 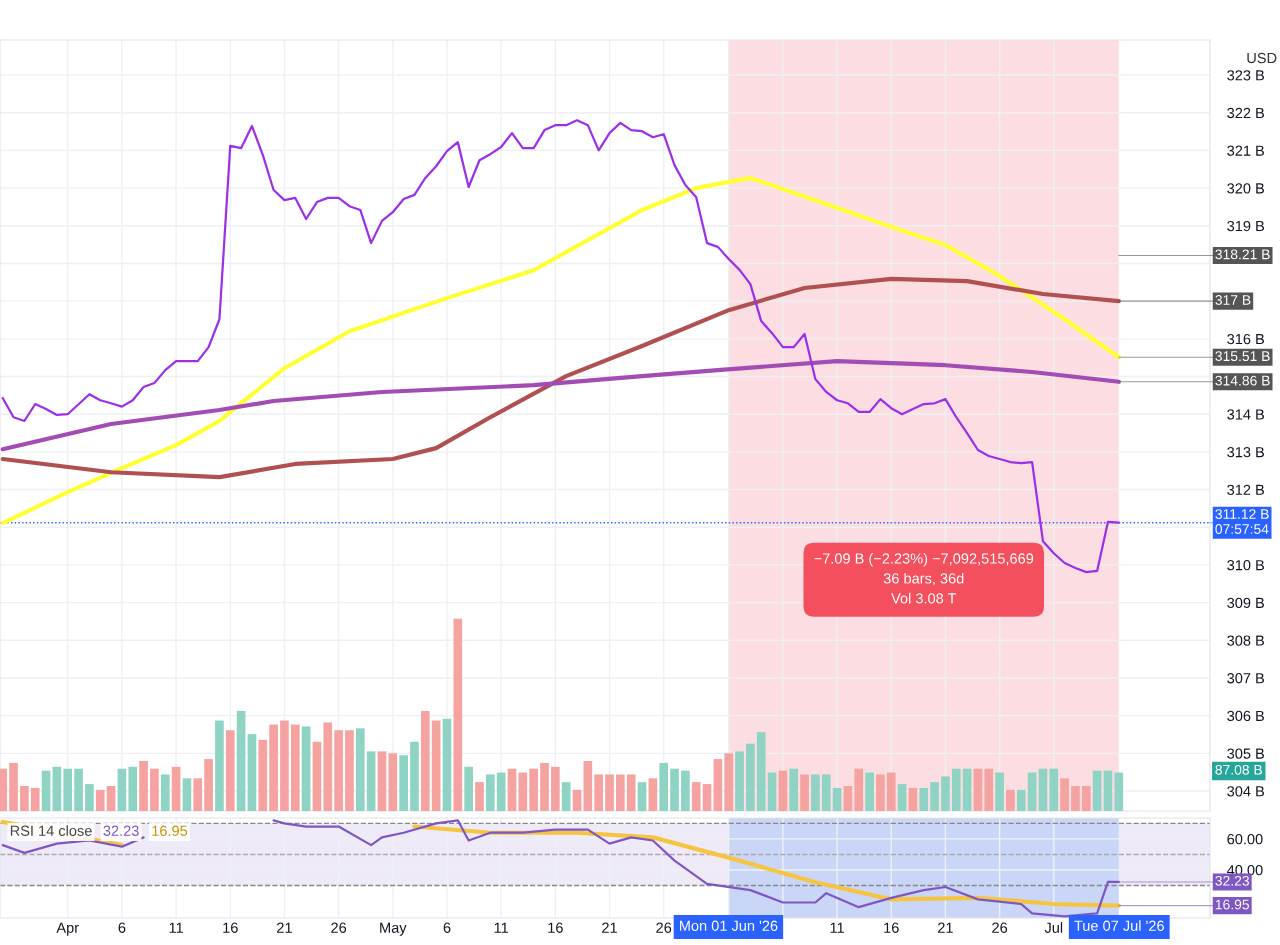 What do you see at coordinates (1246, 188) in the screenshot?
I see `y-tick-label: 320 B` at bounding box center [1246, 188].